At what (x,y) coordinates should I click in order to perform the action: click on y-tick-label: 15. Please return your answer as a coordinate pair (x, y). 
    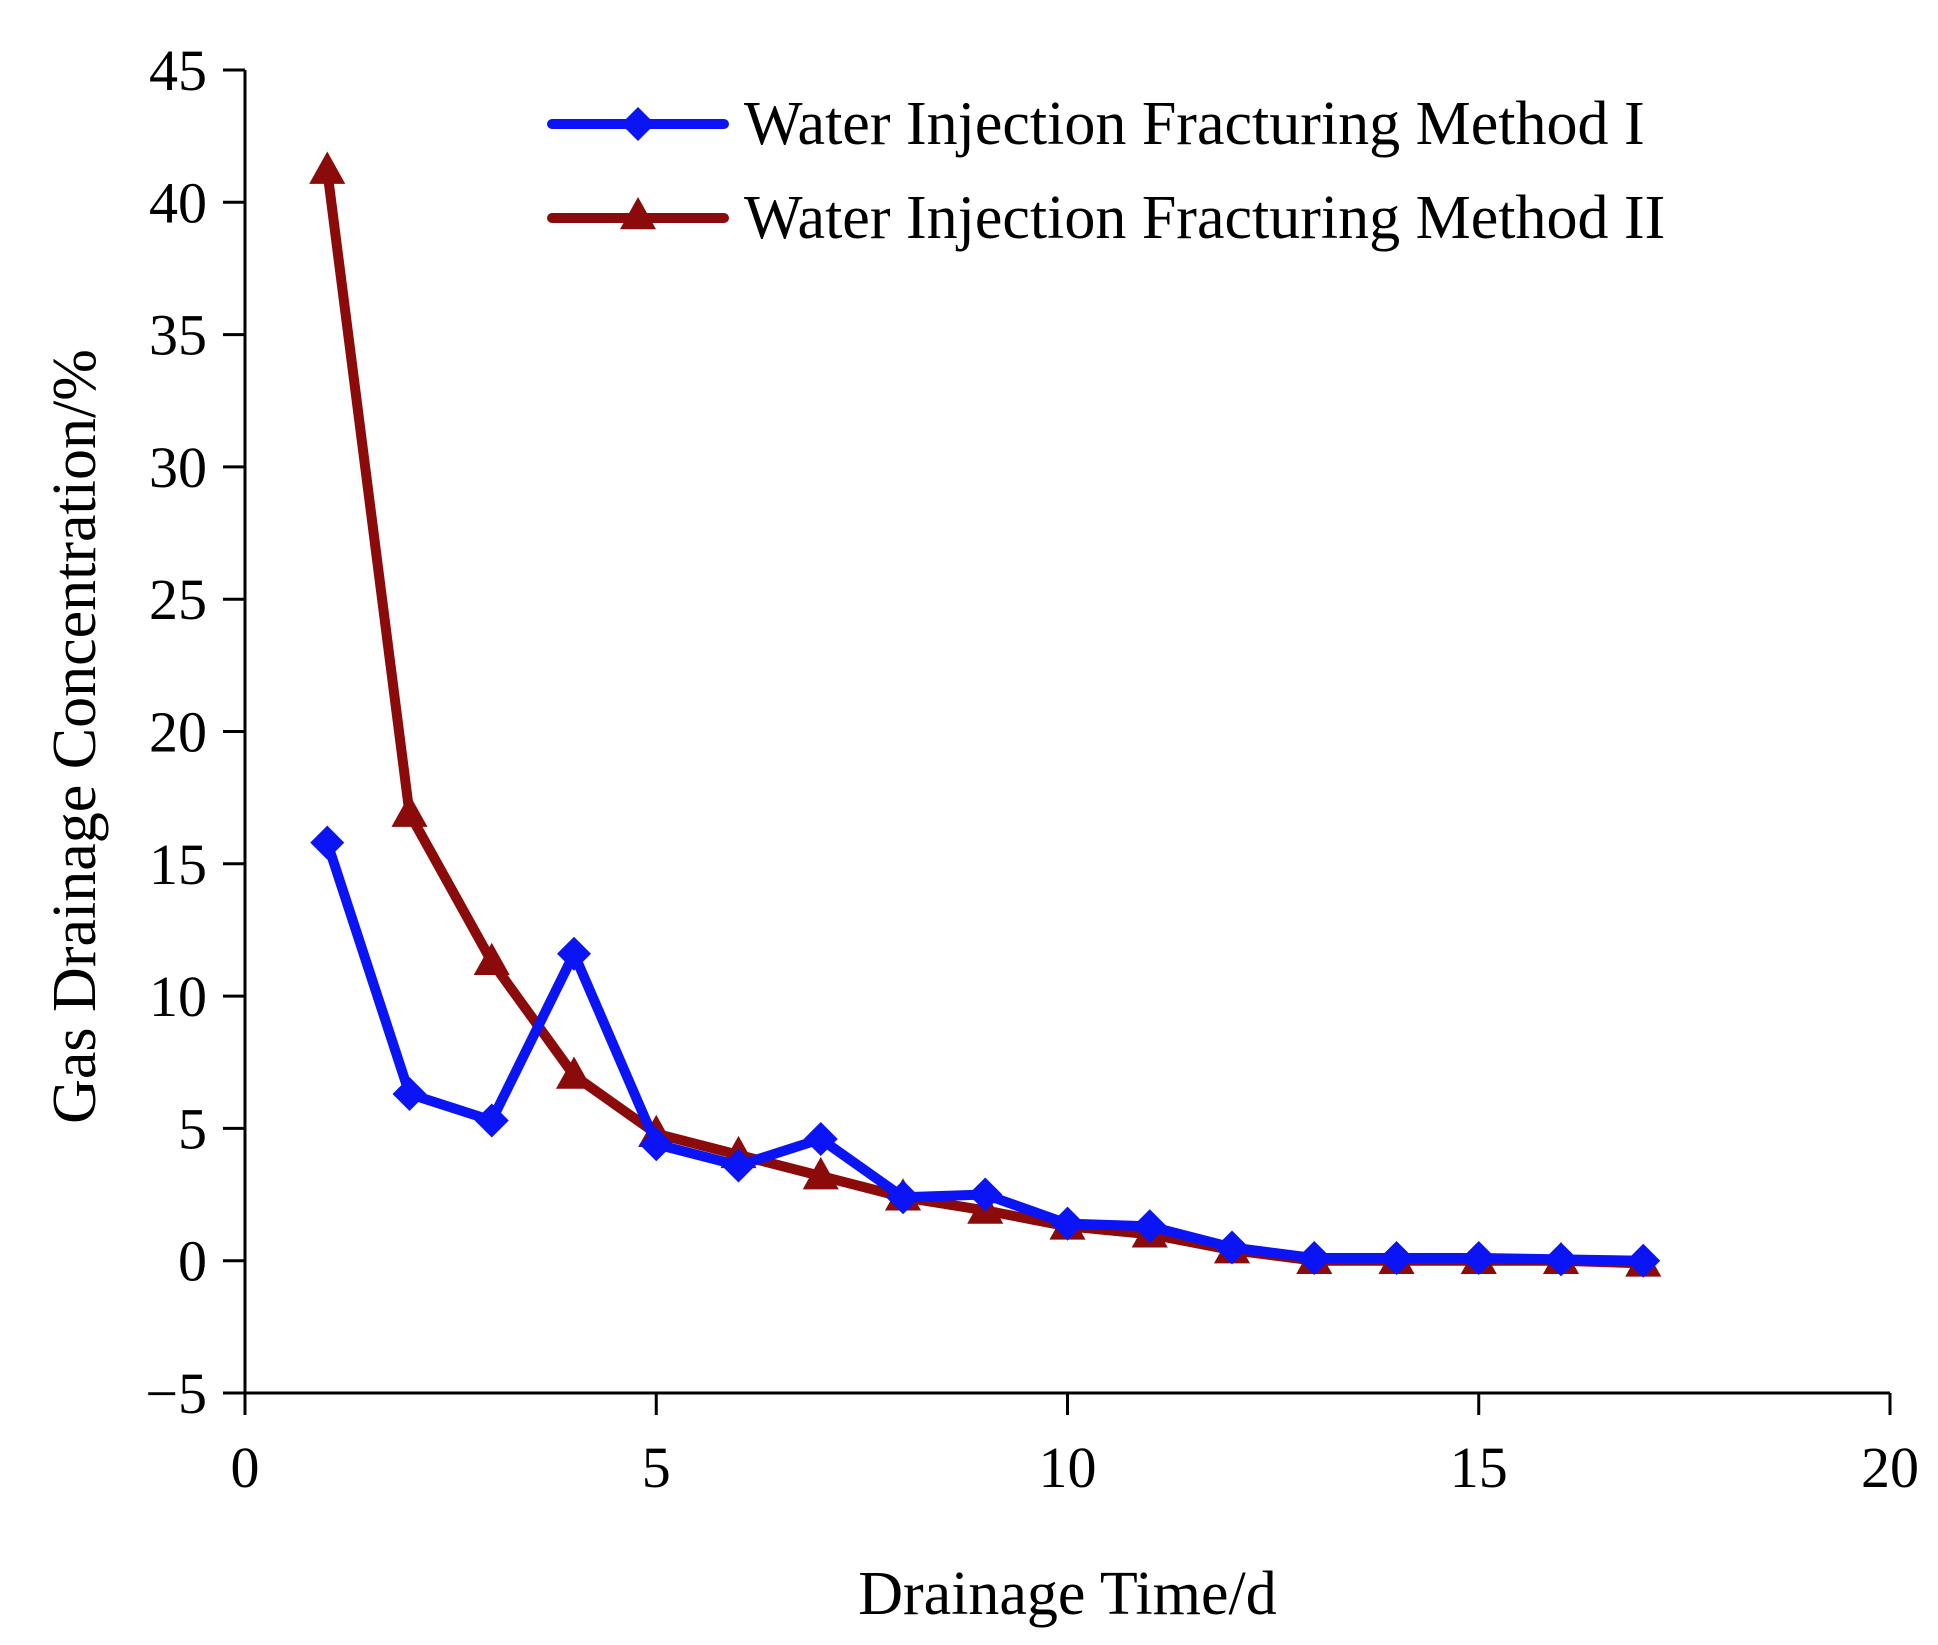
    Looking at the image, I should click on (178, 864).